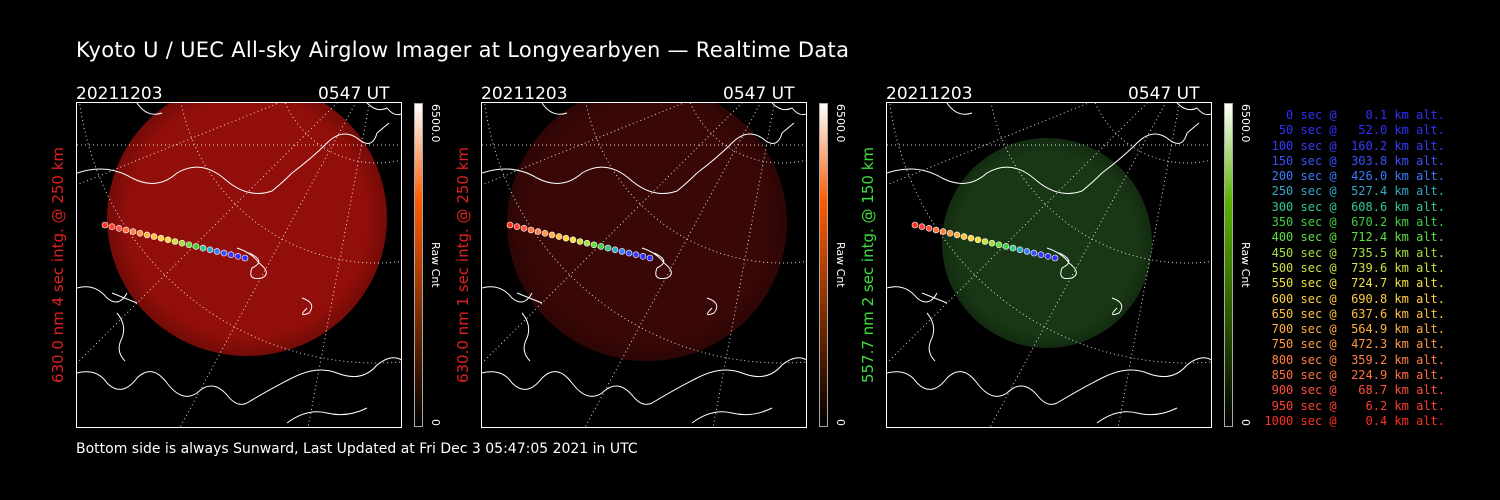 Image resolution: width=1500 pixels, height=500 pixels. I want to click on legend-entry: 500 sec @ 739.6 km alt., so click(1354, 267).